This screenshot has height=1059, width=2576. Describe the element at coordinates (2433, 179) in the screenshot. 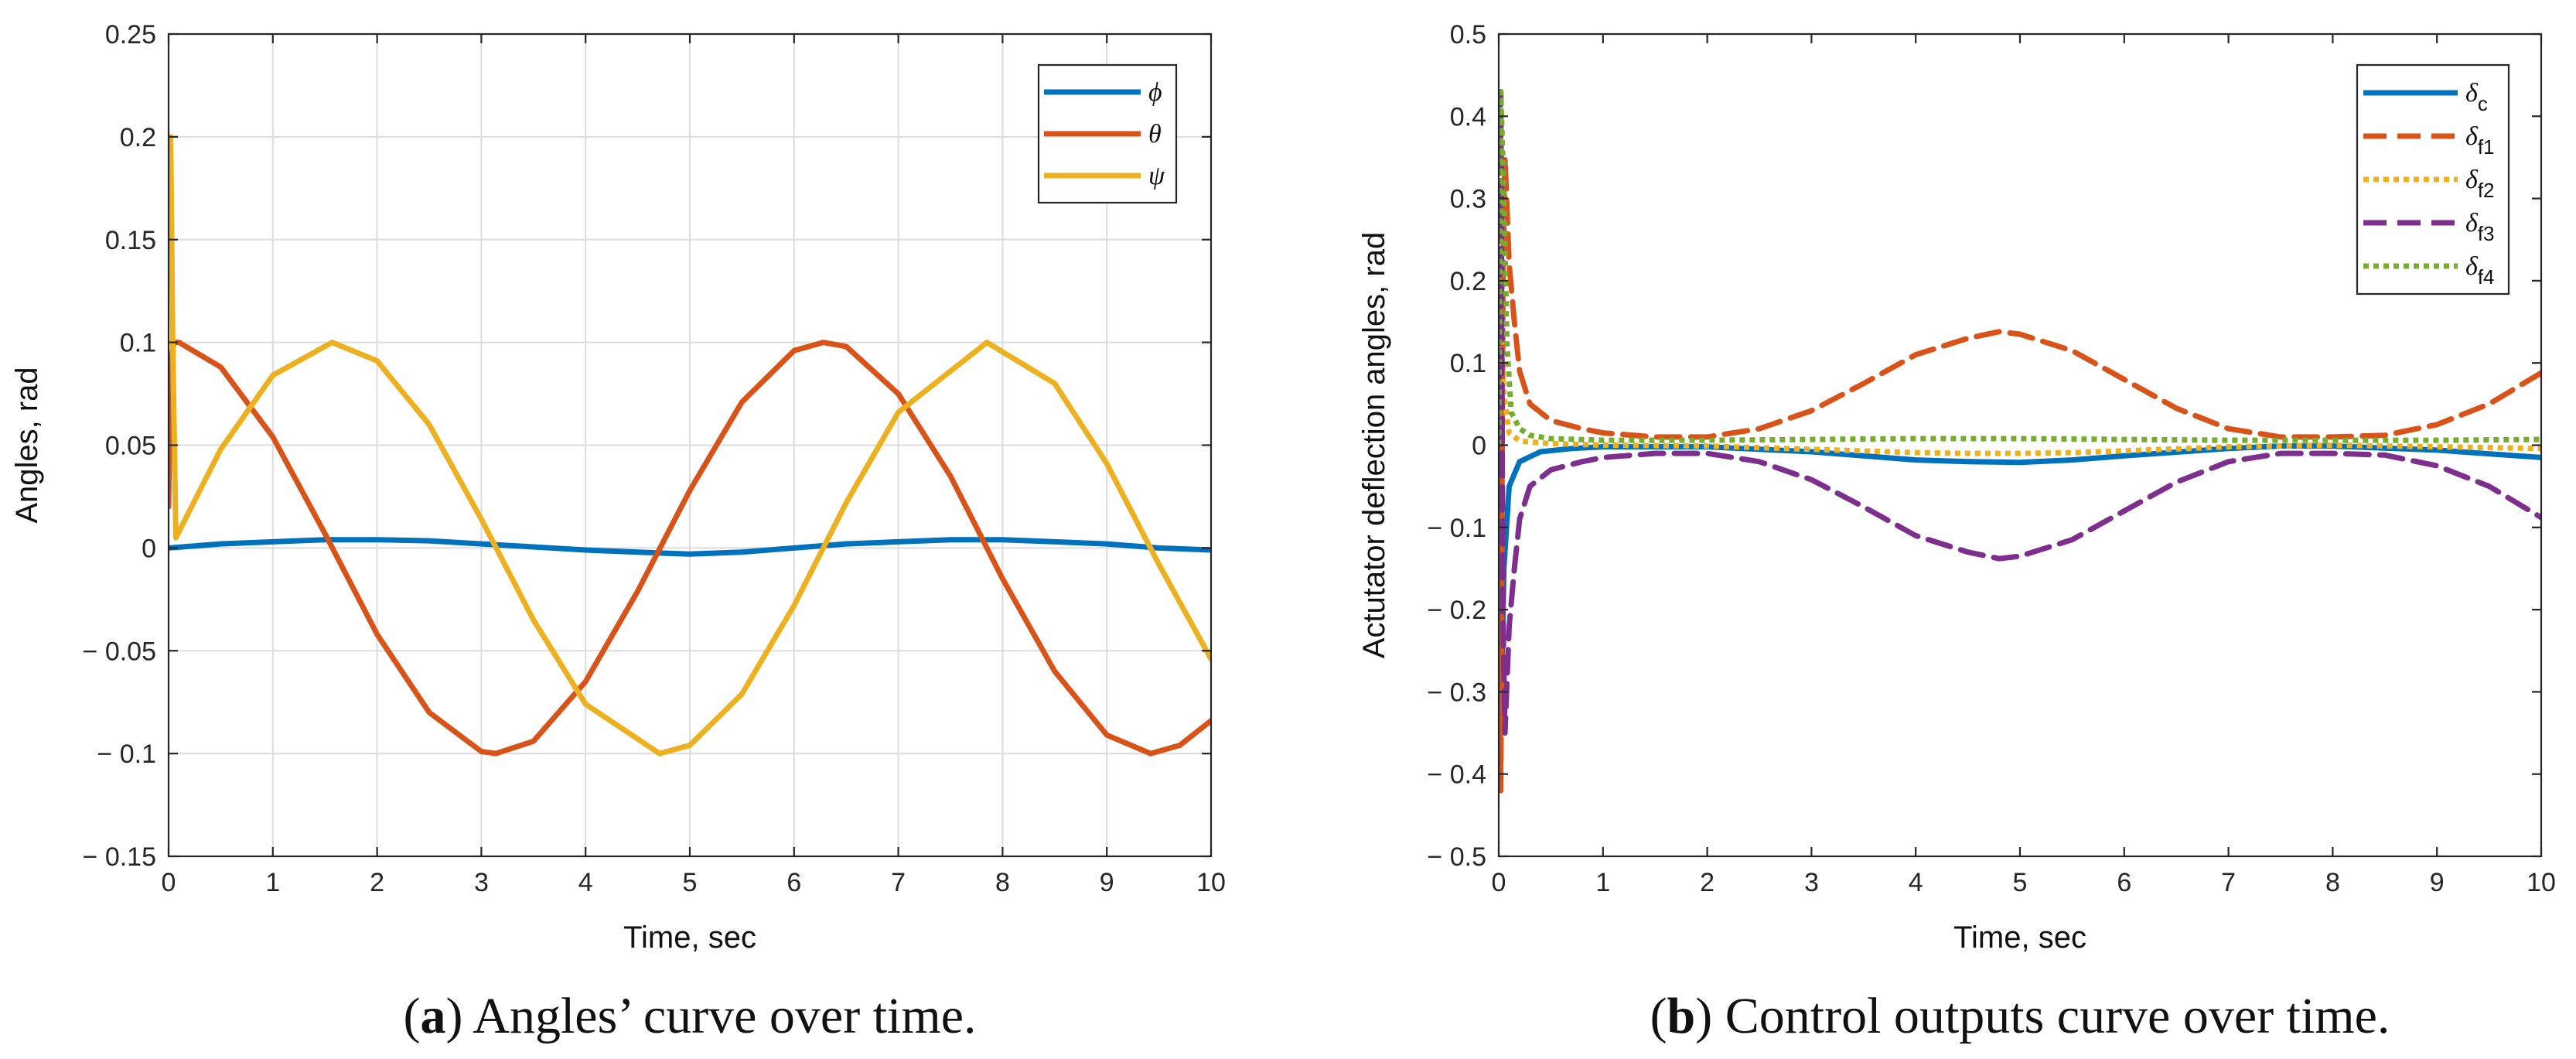

I see `legend-box` at that location.